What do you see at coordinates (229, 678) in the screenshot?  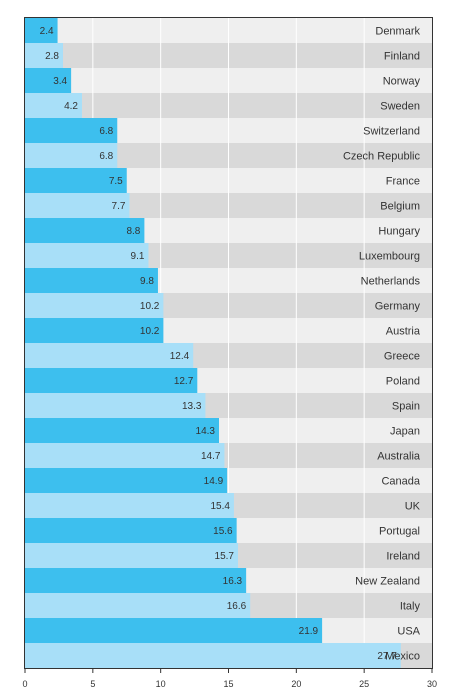 I see `x-axis: 0 5 10 15 20 25 30` at bounding box center [229, 678].